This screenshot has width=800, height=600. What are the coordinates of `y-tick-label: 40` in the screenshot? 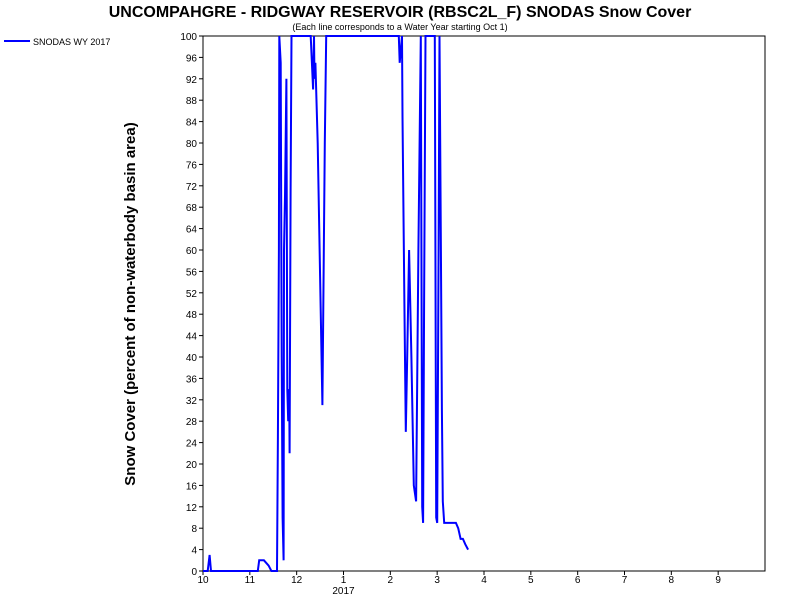 It's located at (192, 358).